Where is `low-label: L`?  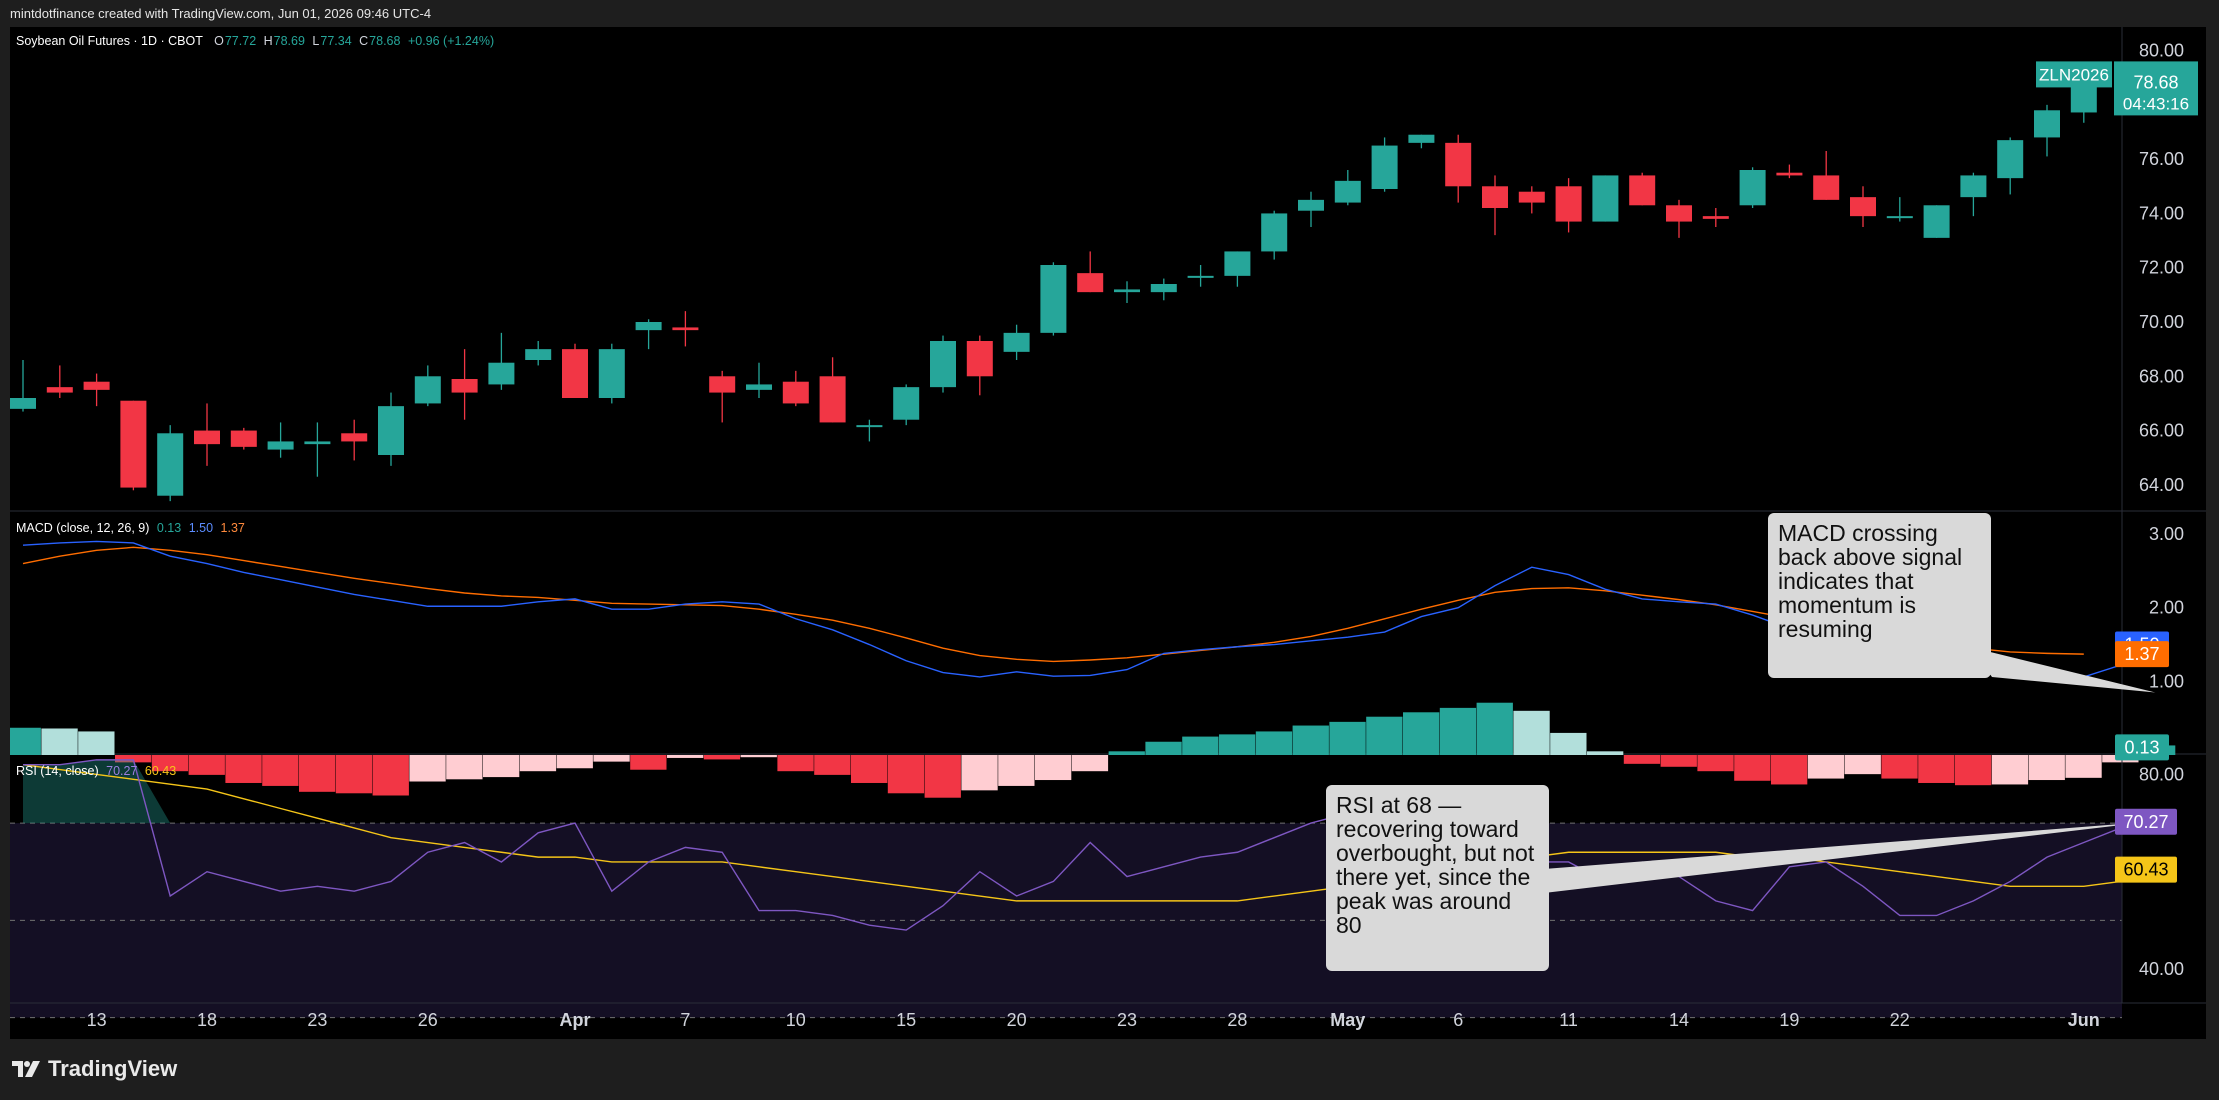
low-label: L is located at coordinates (316, 41).